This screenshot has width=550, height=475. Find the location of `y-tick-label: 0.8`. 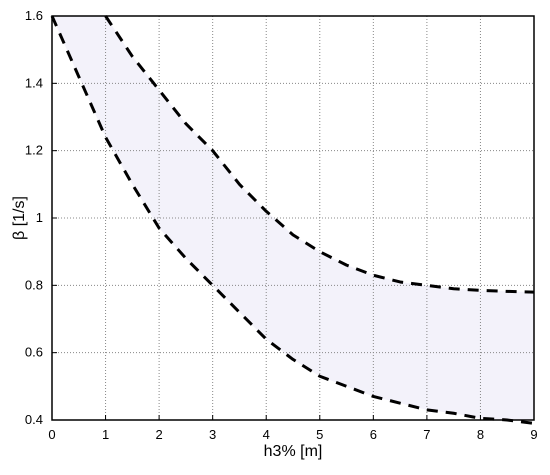

y-tick-label: 0.8 is located at coordinates (34, 284).